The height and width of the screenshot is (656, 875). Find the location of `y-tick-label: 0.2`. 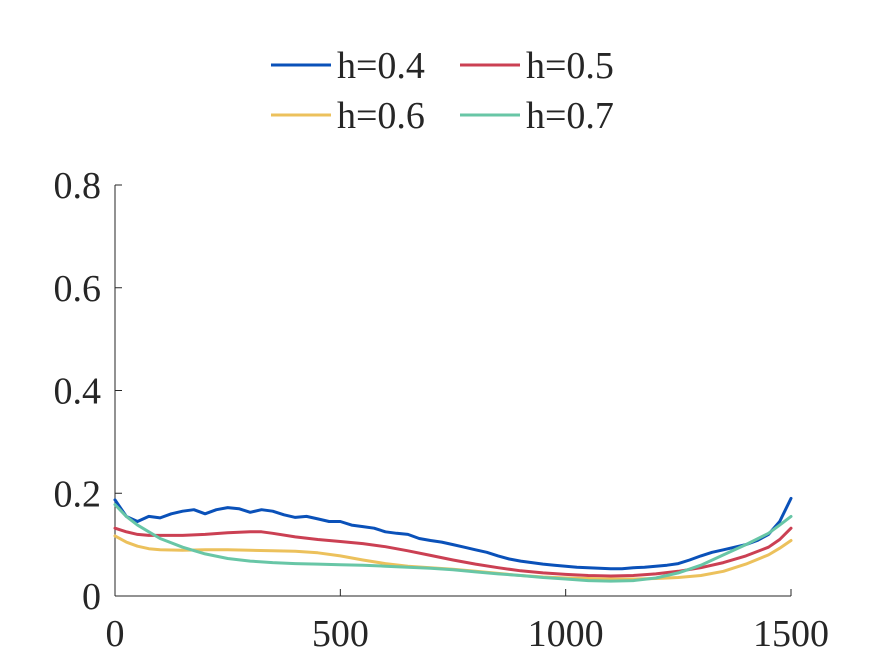

y-tick-label: 0.2 is located at coordinates (78, 494).